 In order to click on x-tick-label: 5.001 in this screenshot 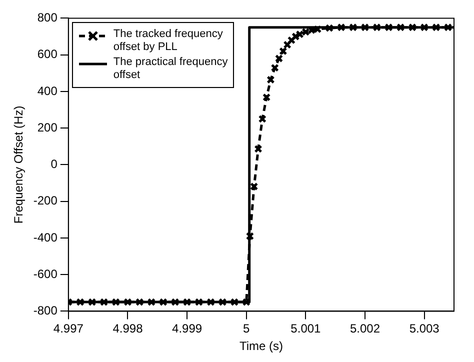, I will do `click(306, 329)`.